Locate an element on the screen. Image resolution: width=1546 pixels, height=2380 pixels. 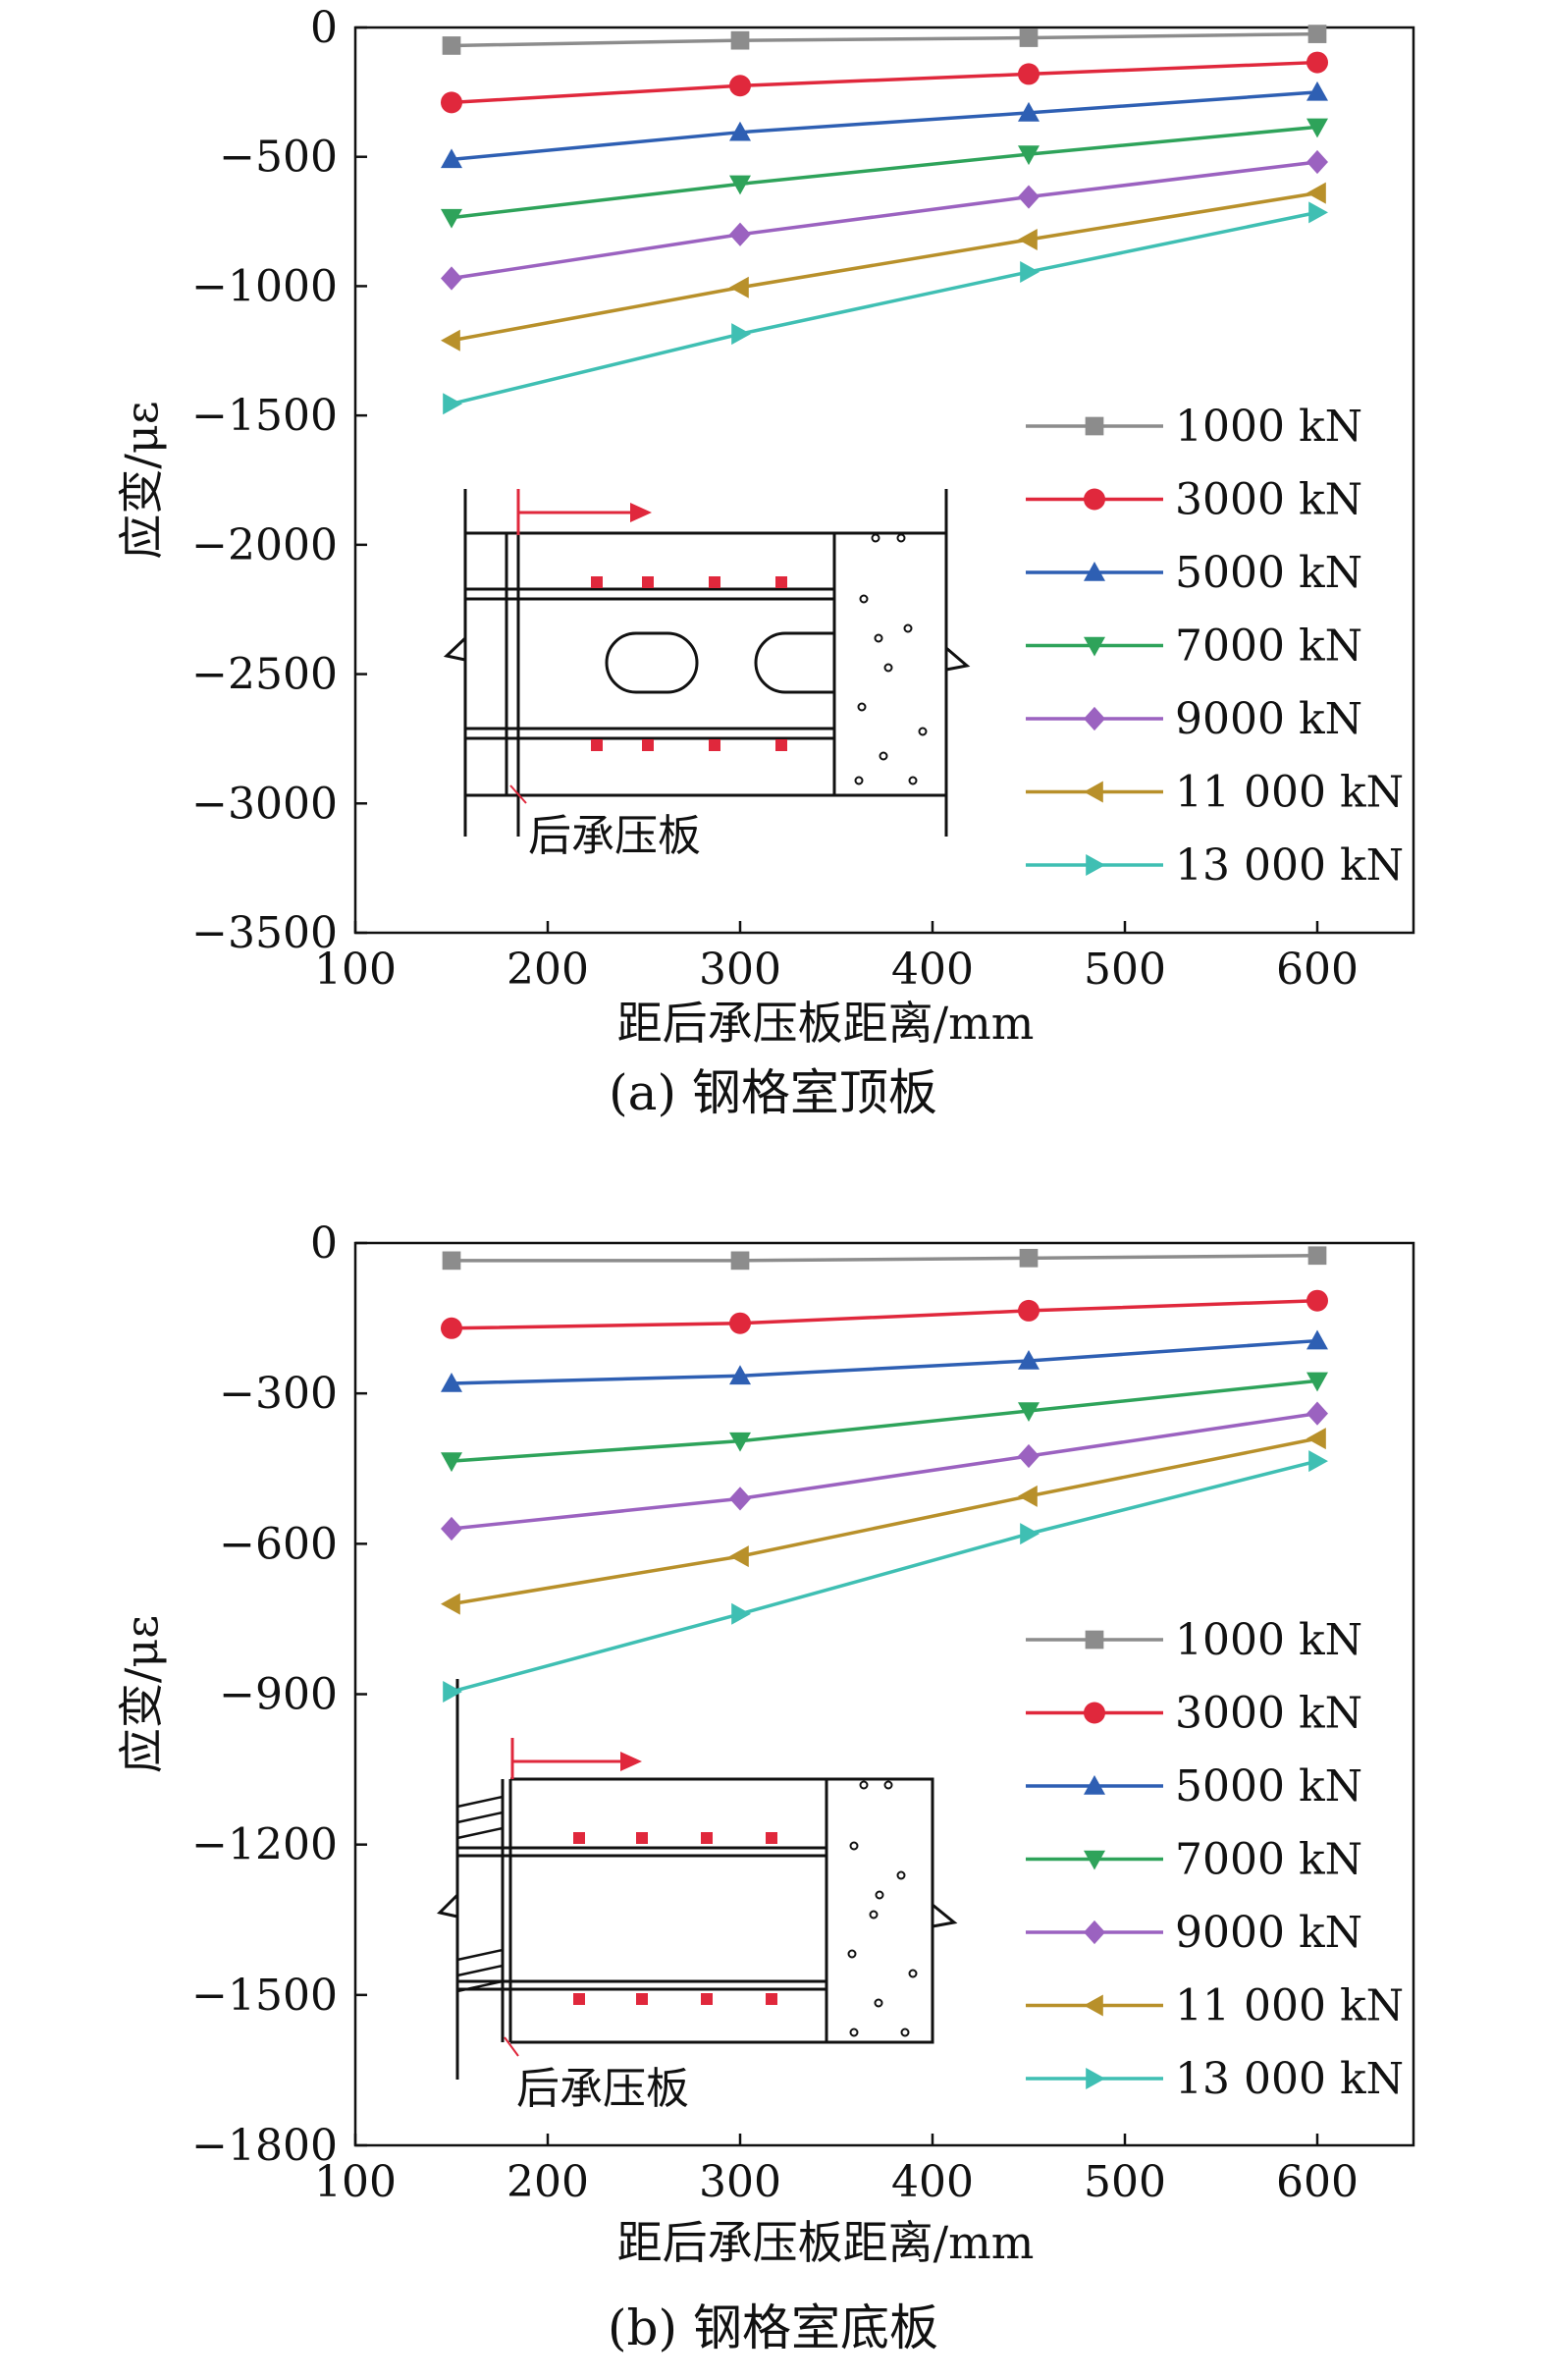
y-tick-label: −1000 is located at coordinates (264, 286).